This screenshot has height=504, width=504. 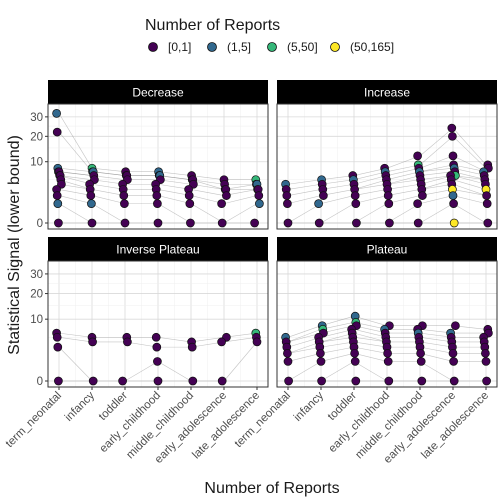 I want to click on facet-strip-label: Inverse Plateau, so click(x=157, y=250).